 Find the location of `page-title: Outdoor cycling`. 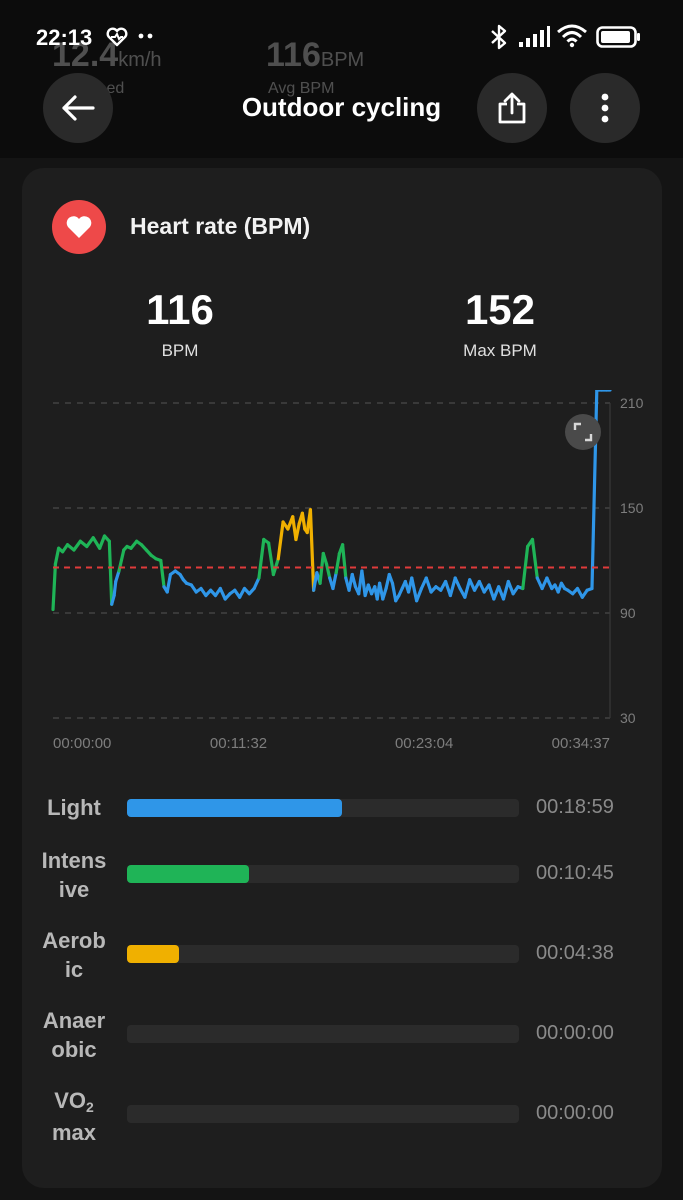

page-title: Outdoor cycling is located at coordinates (341, 107).